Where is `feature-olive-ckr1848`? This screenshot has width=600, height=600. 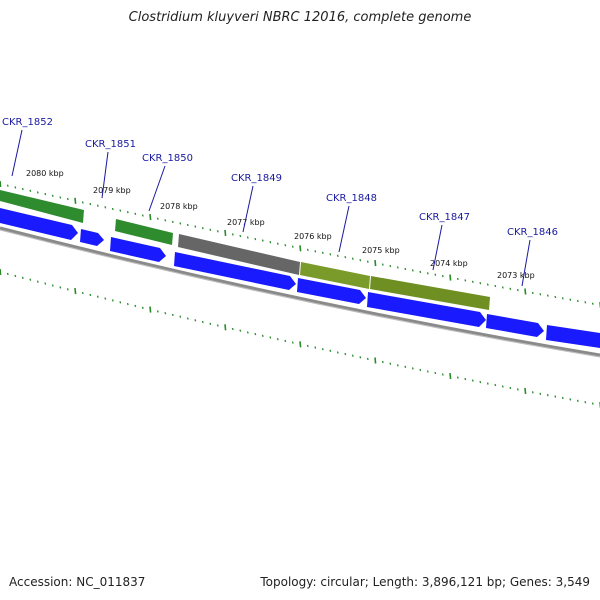
feature-olive-ckr1848 is located at coordinates (335, 275).